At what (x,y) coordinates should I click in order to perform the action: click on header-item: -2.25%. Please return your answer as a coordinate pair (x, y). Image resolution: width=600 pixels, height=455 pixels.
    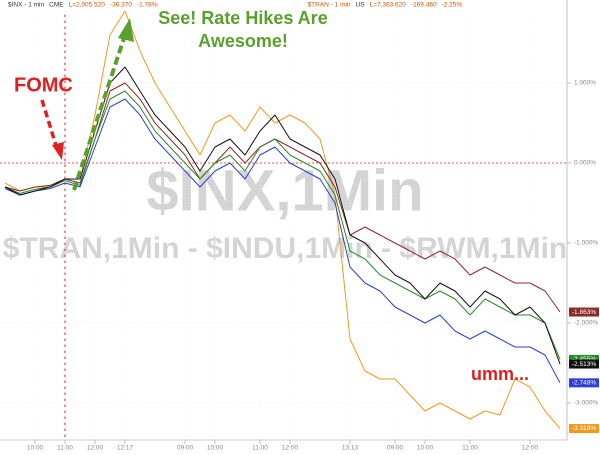
    Looking at the image, I should click on (452, 5).